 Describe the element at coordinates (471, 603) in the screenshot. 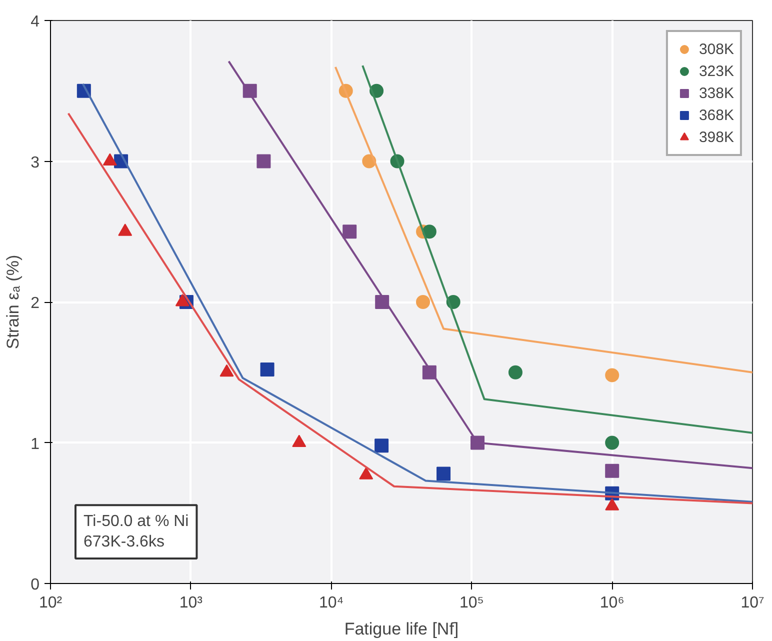

I see `x-tick-label: 10⁵` at that location.